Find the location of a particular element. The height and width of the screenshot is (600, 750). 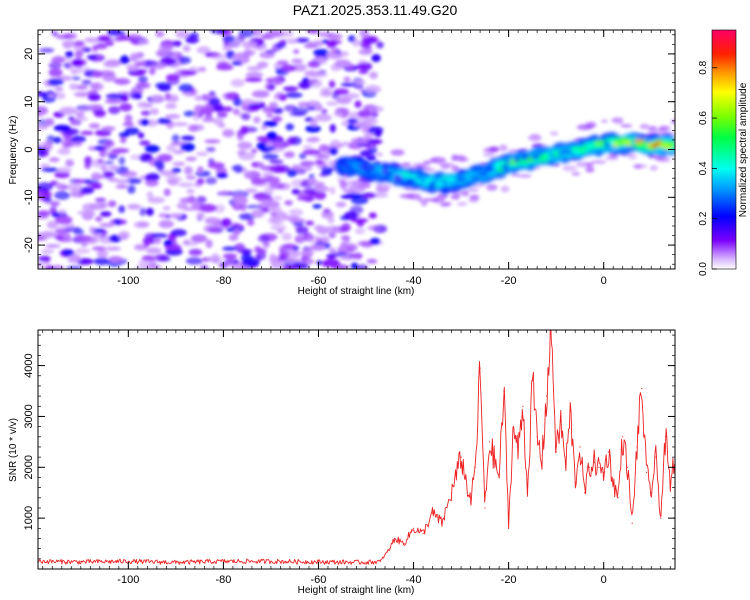

colorbar-label: Normalized spectral amplitude is located at coordinates (743, 149).